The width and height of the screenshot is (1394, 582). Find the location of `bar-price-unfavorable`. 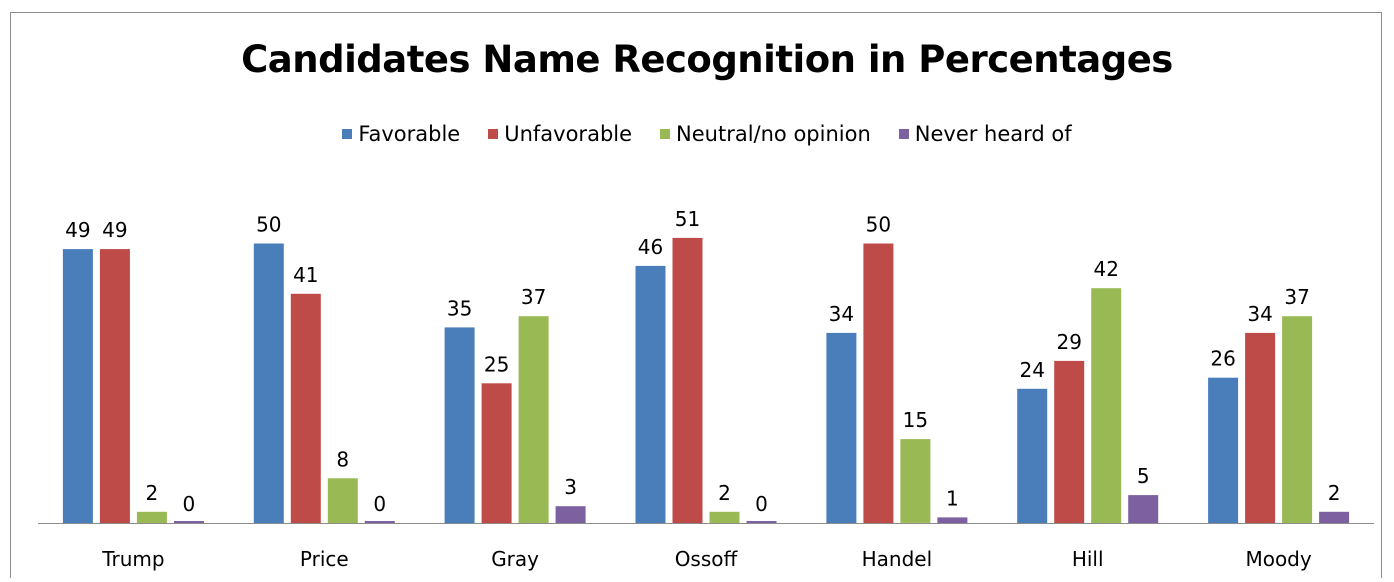

bar-price-unfavorable is located at coordinates (305, 408).